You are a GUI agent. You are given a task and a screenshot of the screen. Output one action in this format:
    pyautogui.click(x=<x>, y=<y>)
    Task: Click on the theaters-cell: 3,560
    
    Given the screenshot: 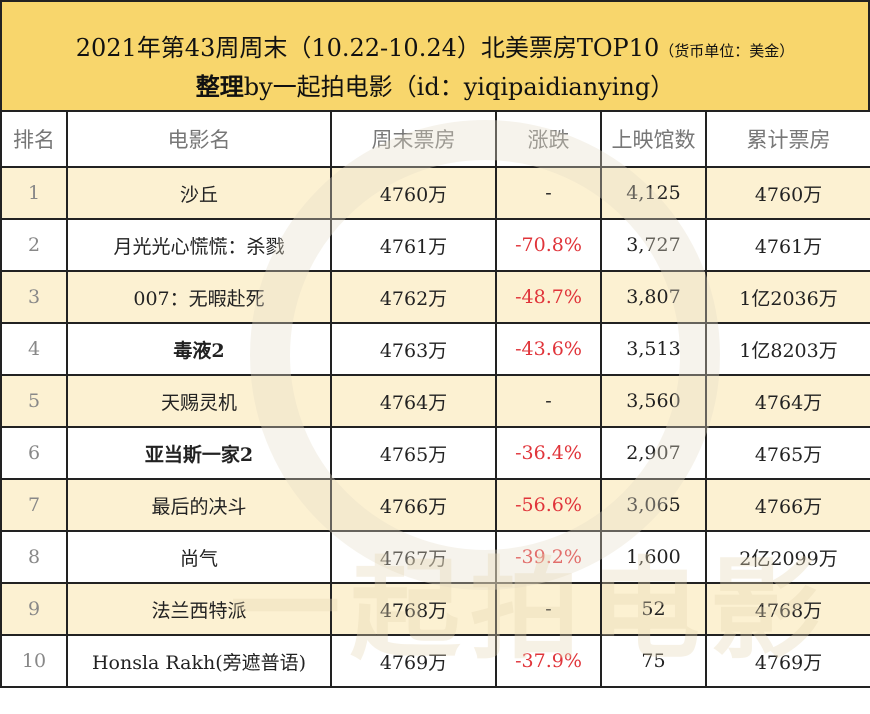 What is the action you would take?
    pyautogui.click(x=653, y=401)
    